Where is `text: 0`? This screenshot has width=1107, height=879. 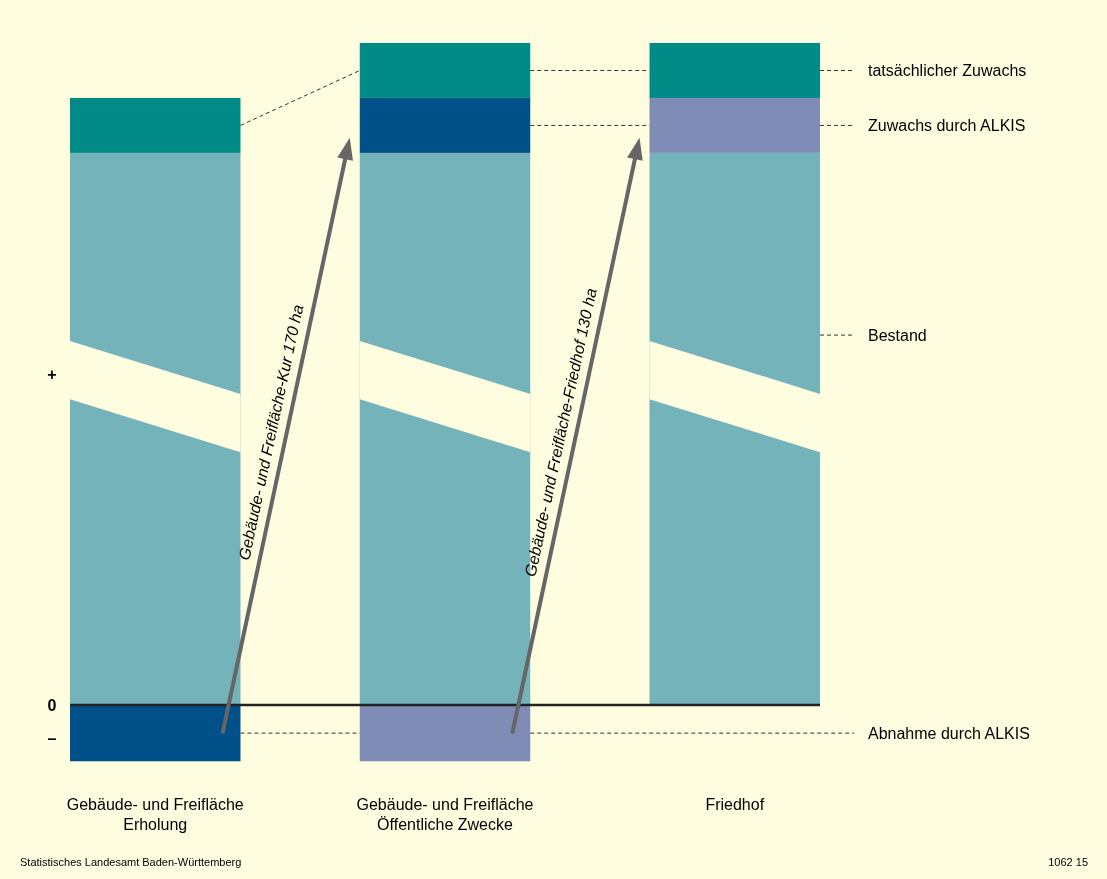
text: 0 is located at coordinates (52, 705).